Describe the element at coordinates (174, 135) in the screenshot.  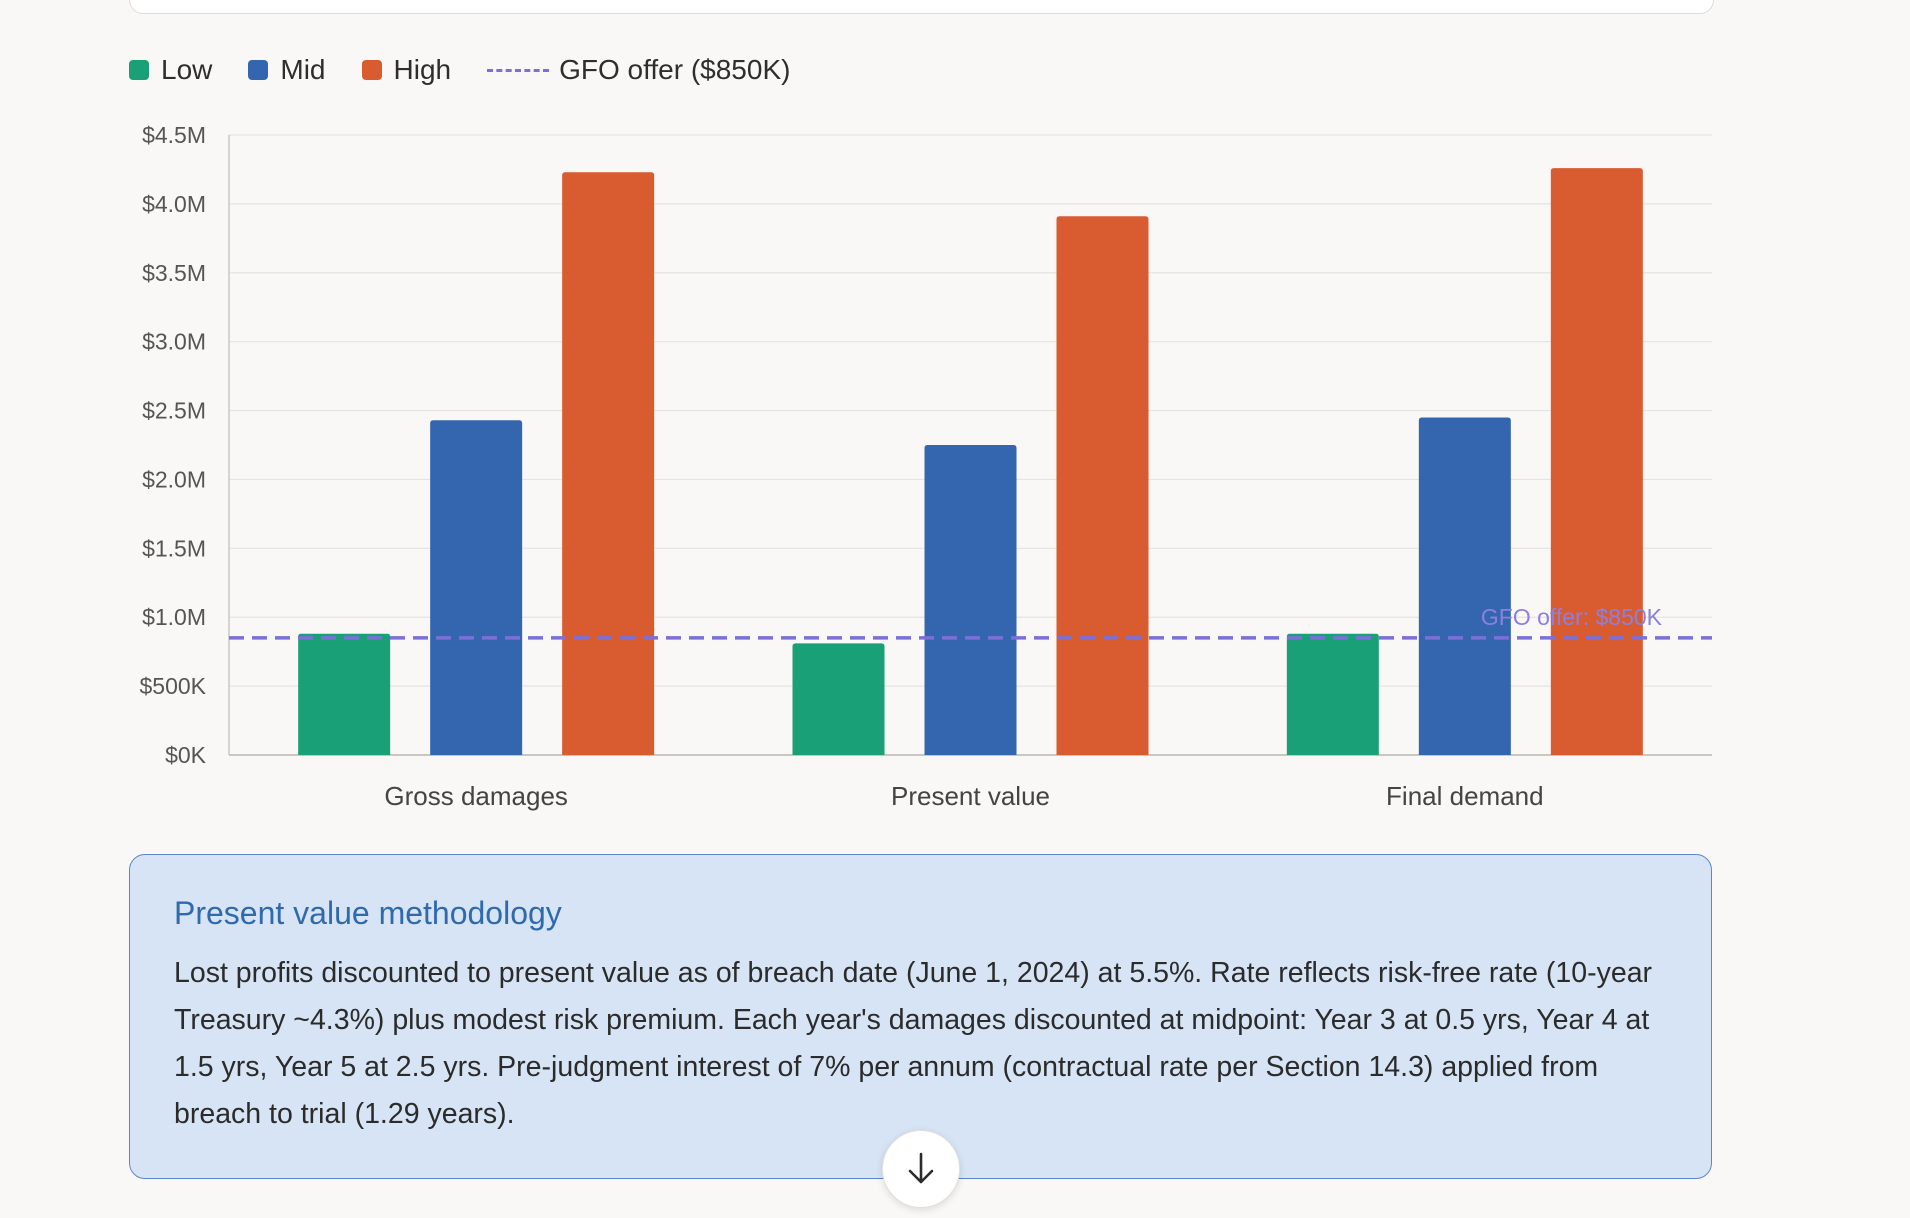
I see `y-tick-label: $4.5M` at that location.